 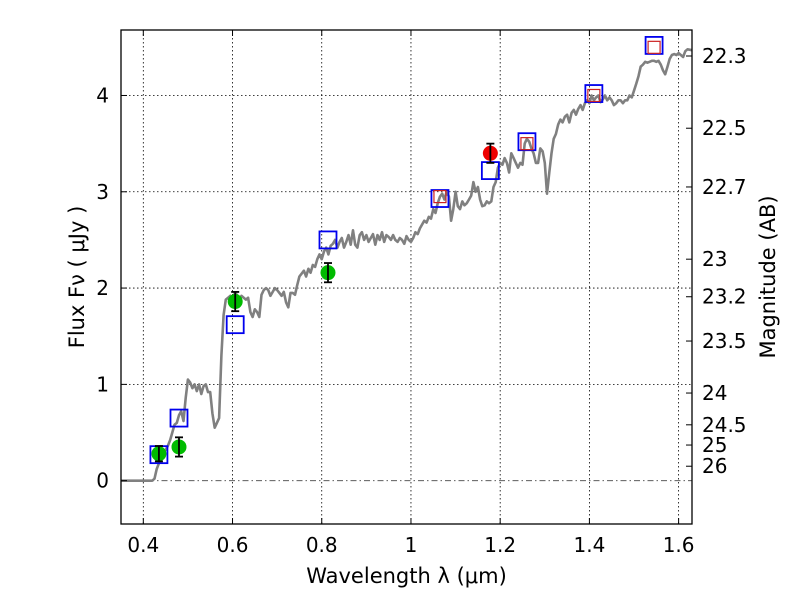 I want to click on mag-tick-label: 25, so click(x=714, y=445).